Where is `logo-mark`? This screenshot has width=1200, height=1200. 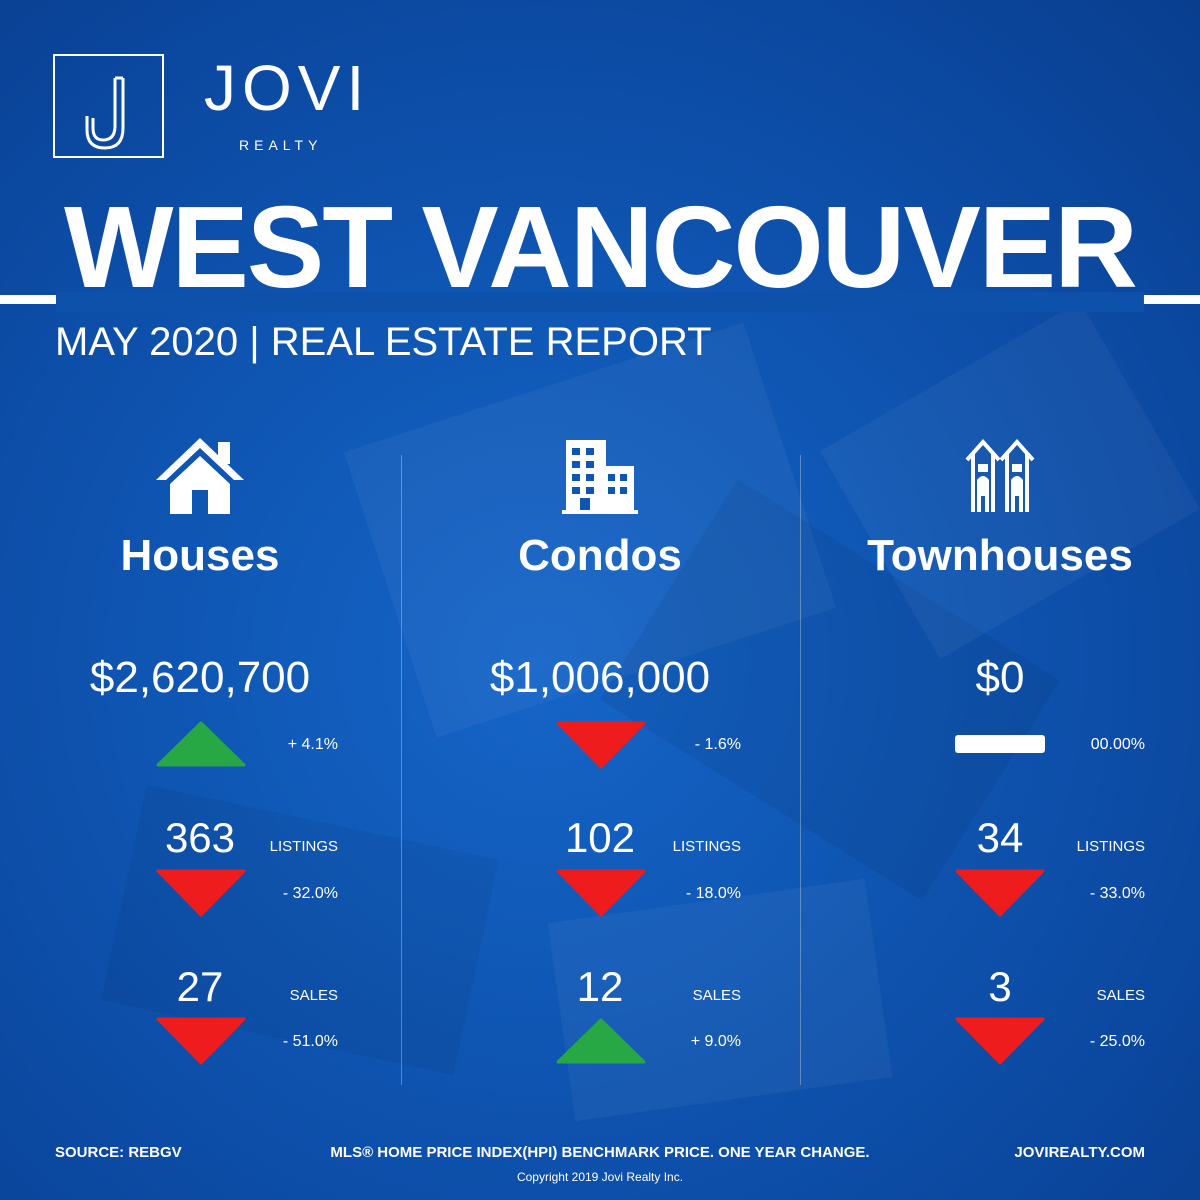 logo-mark is located at coordinates (108, 106).